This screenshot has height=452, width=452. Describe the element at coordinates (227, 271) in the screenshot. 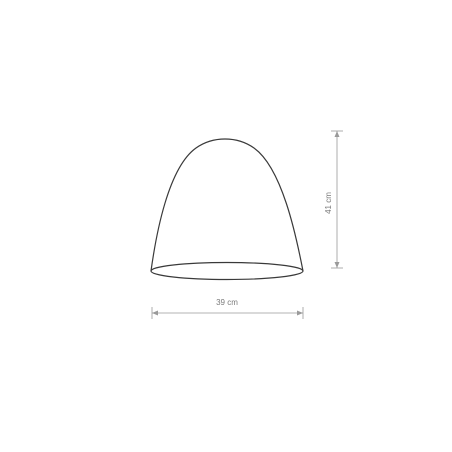

I see `lampshade-rim` at that location.